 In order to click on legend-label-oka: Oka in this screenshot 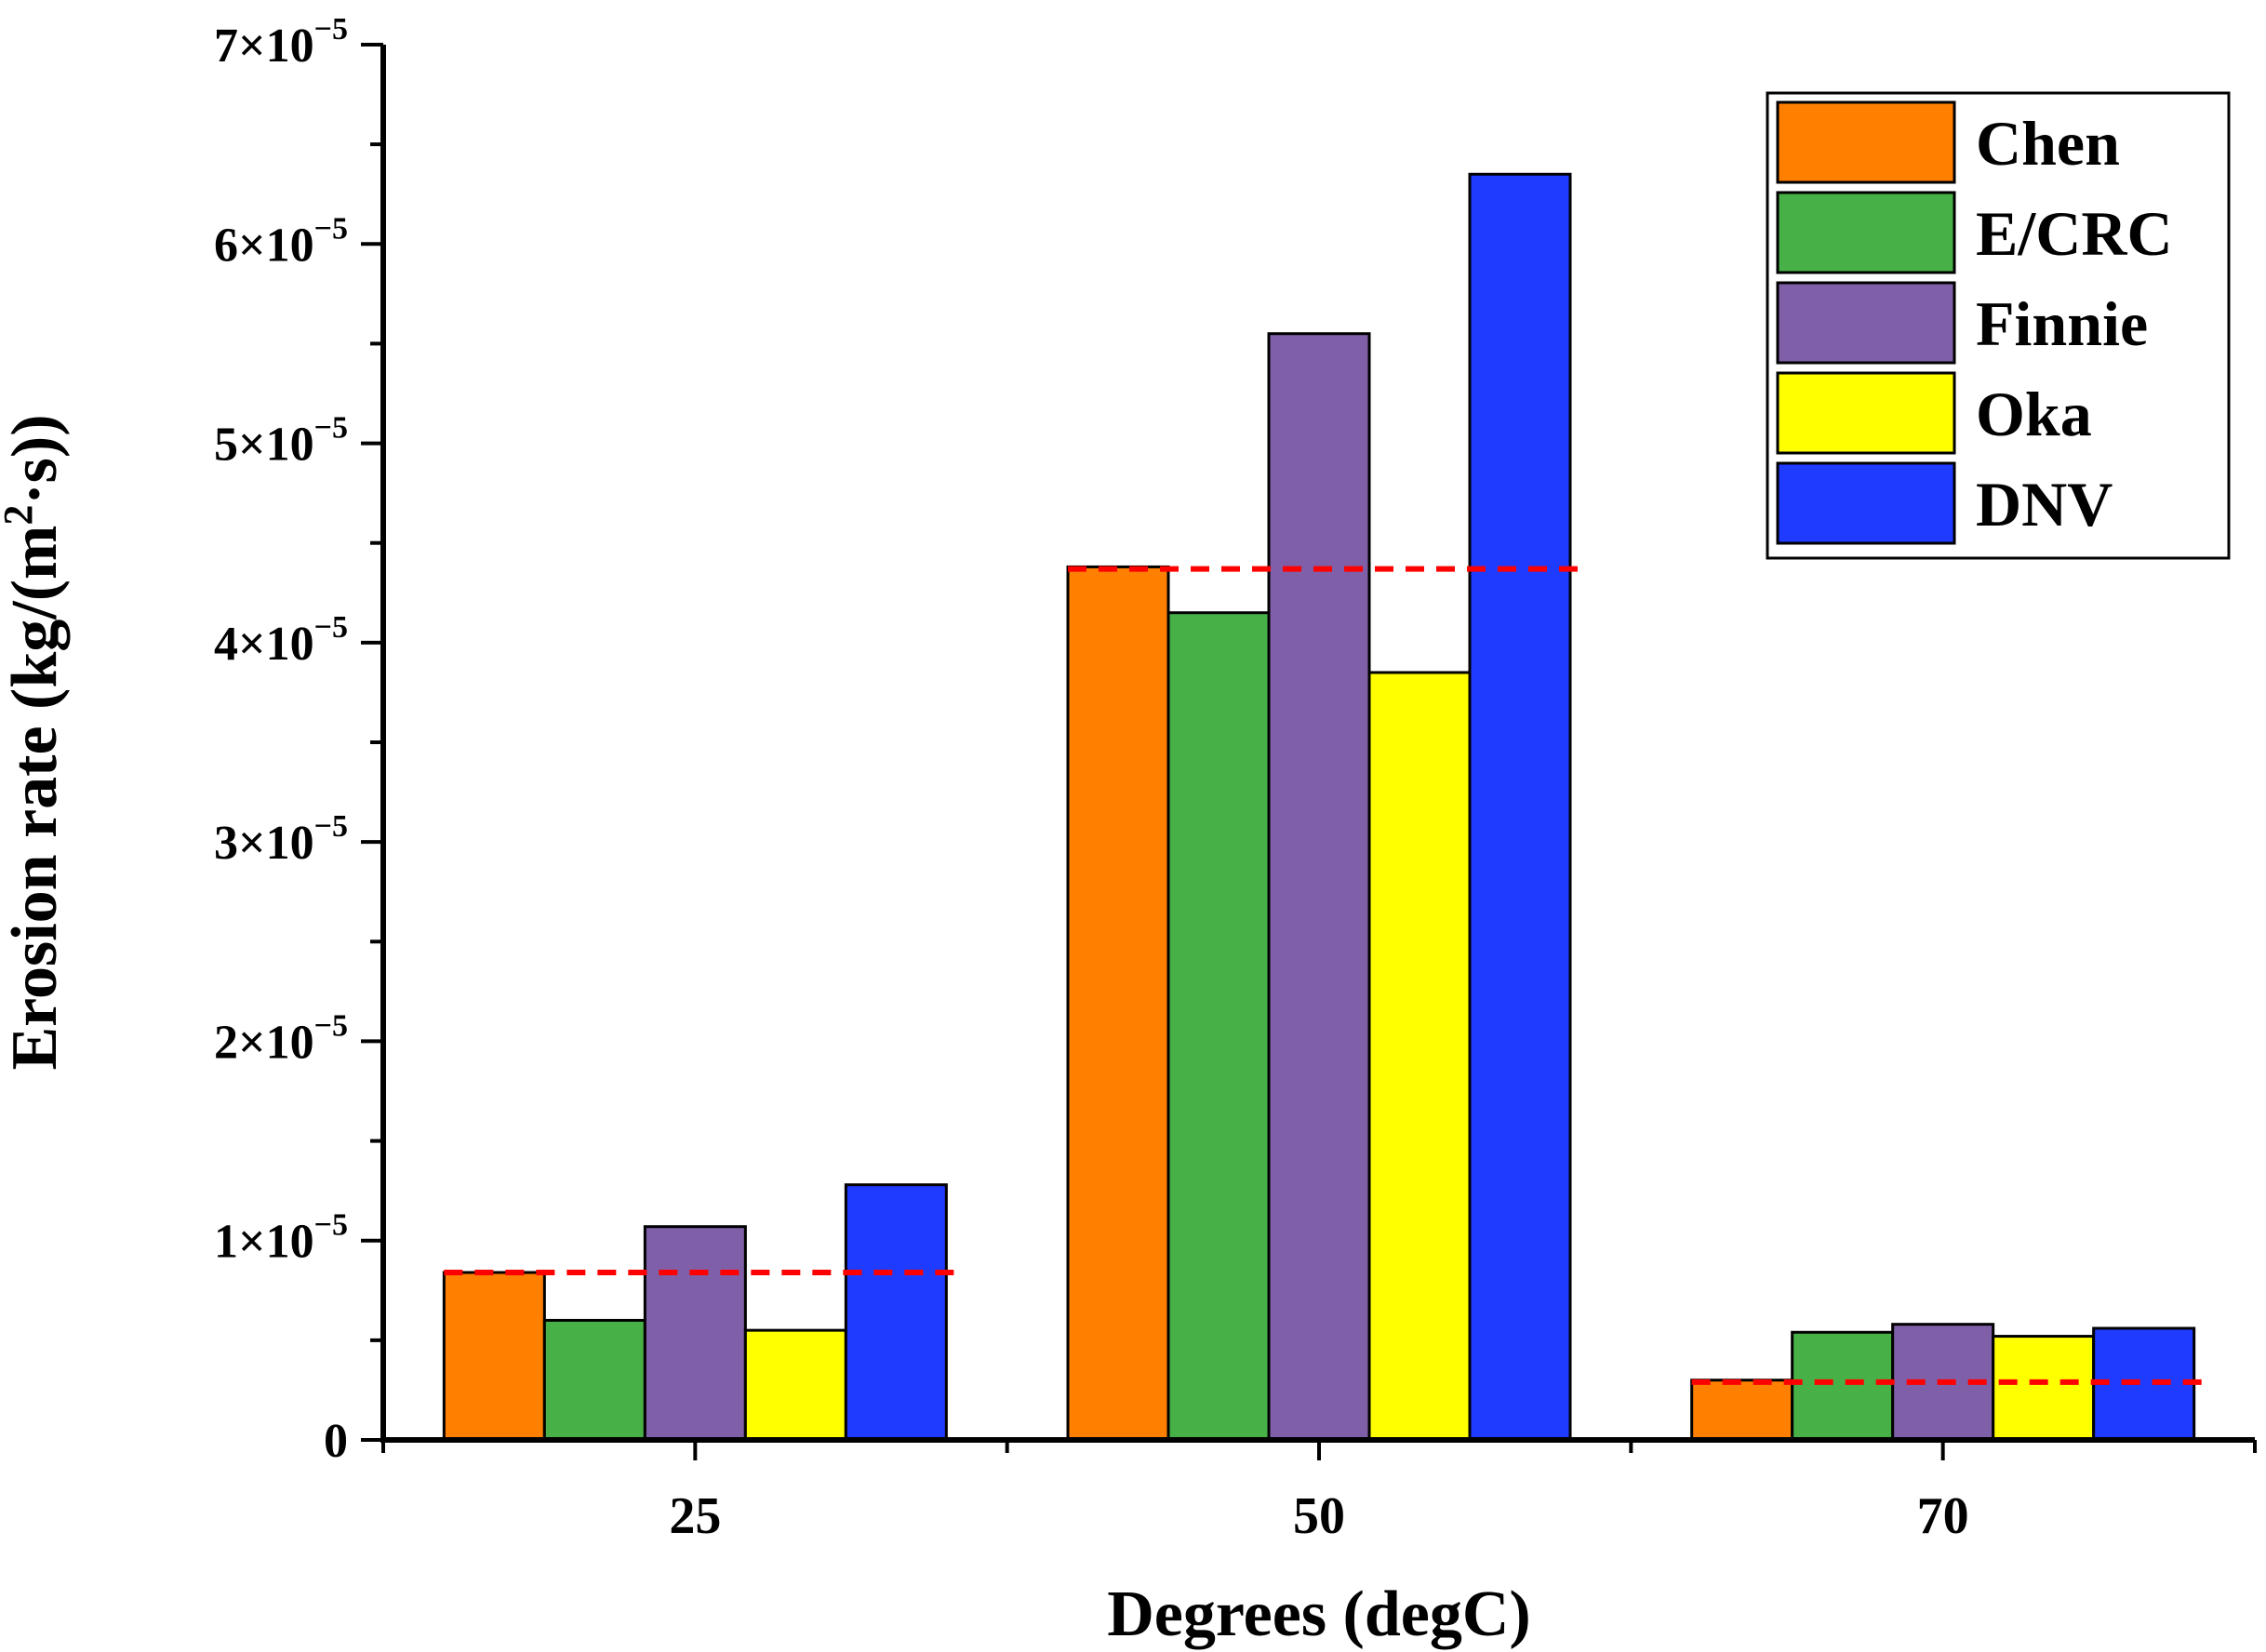, I will do `click(2034, 414)`.